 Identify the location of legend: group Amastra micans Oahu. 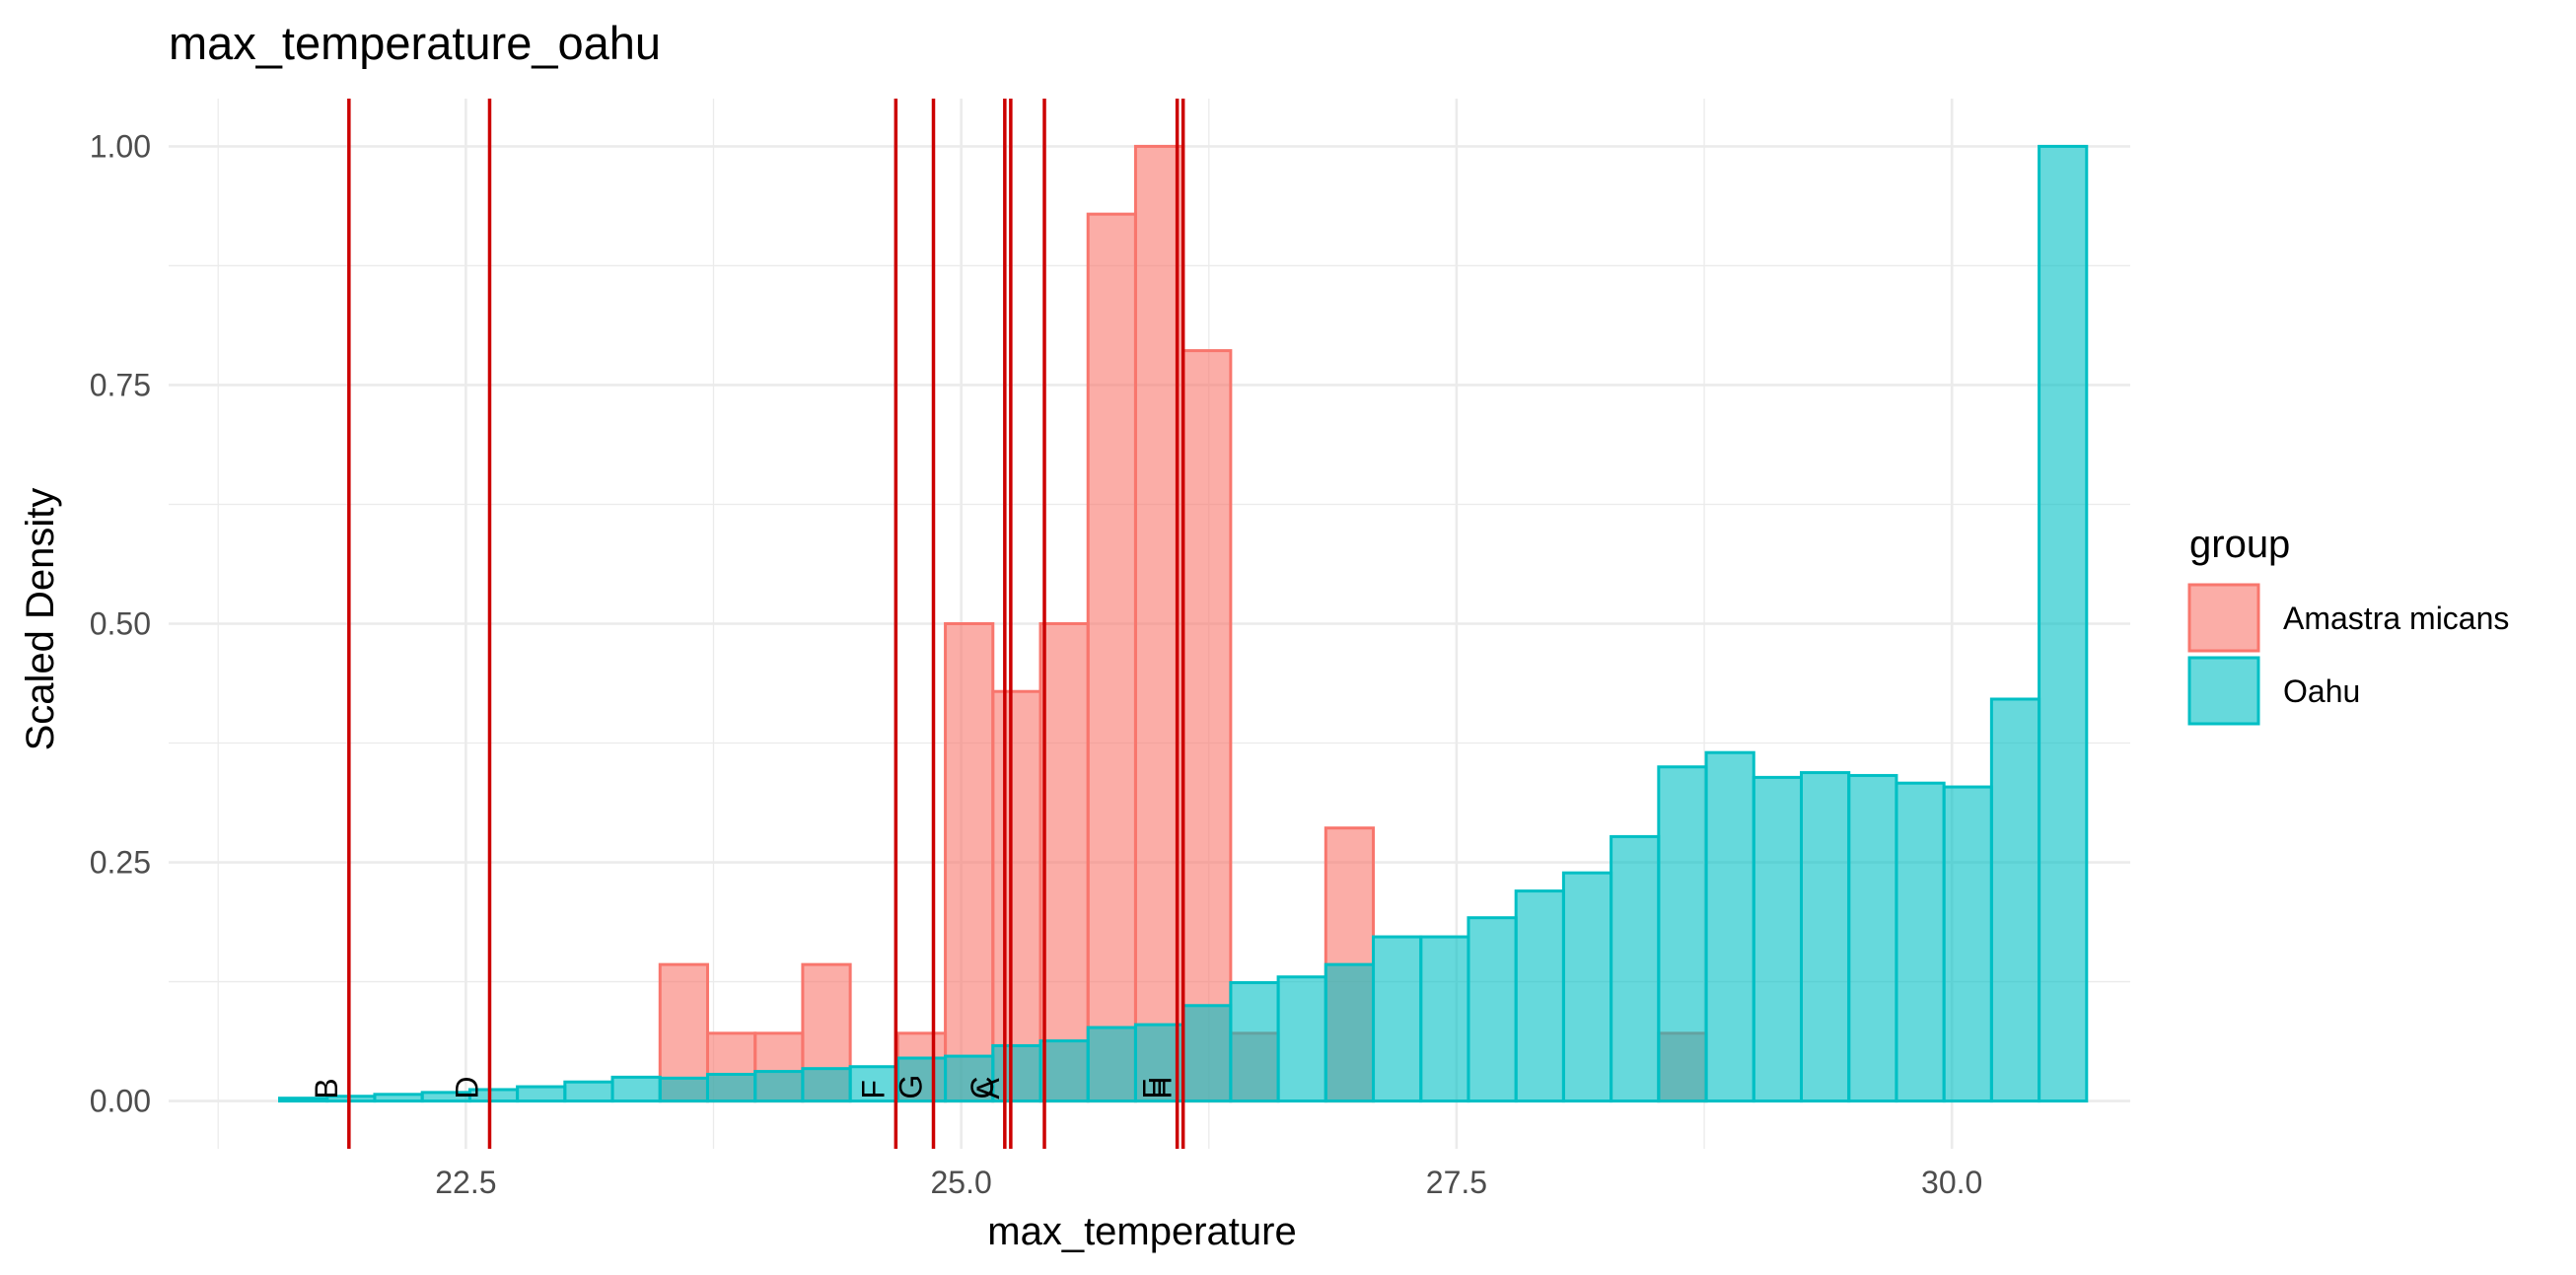
(2348, 625).